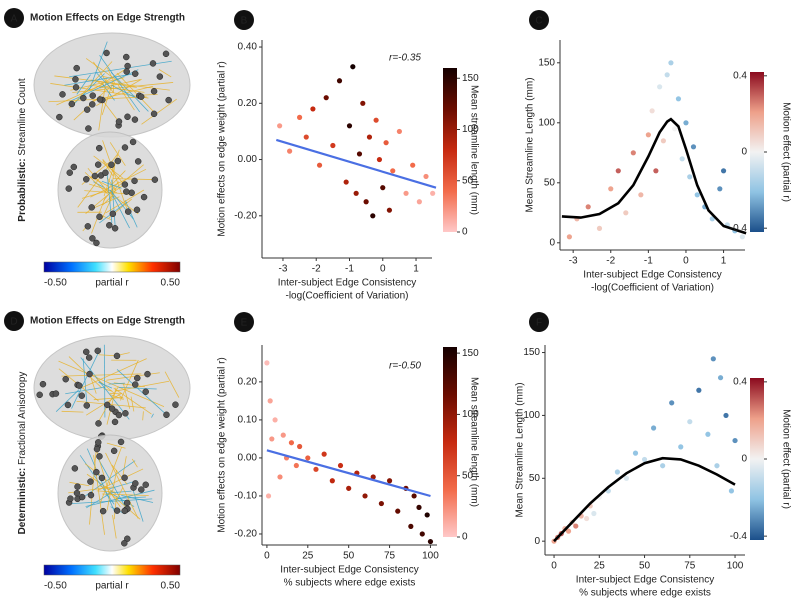  What do you see at coordinates (546, 62) in the screenshot?
I see `y-tick-label: 150` at bounding box center [546, 62].